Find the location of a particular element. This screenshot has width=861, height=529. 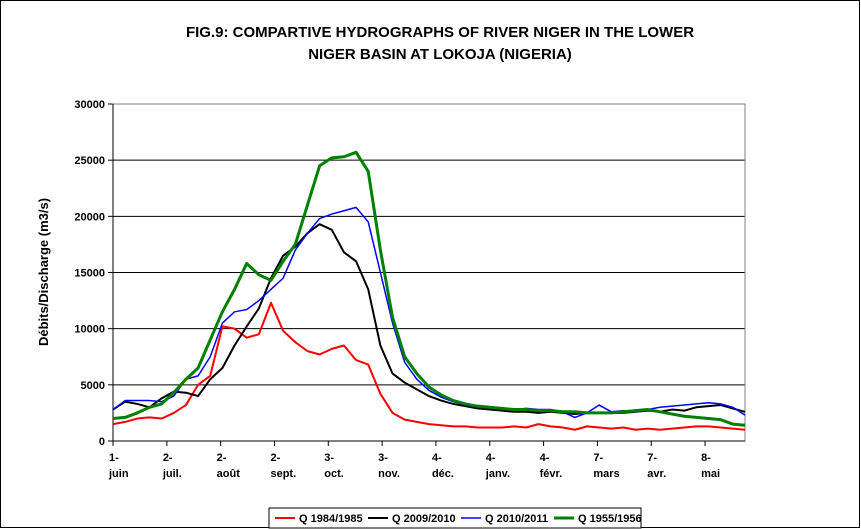

legend-box is located at coordinates (455, 518).